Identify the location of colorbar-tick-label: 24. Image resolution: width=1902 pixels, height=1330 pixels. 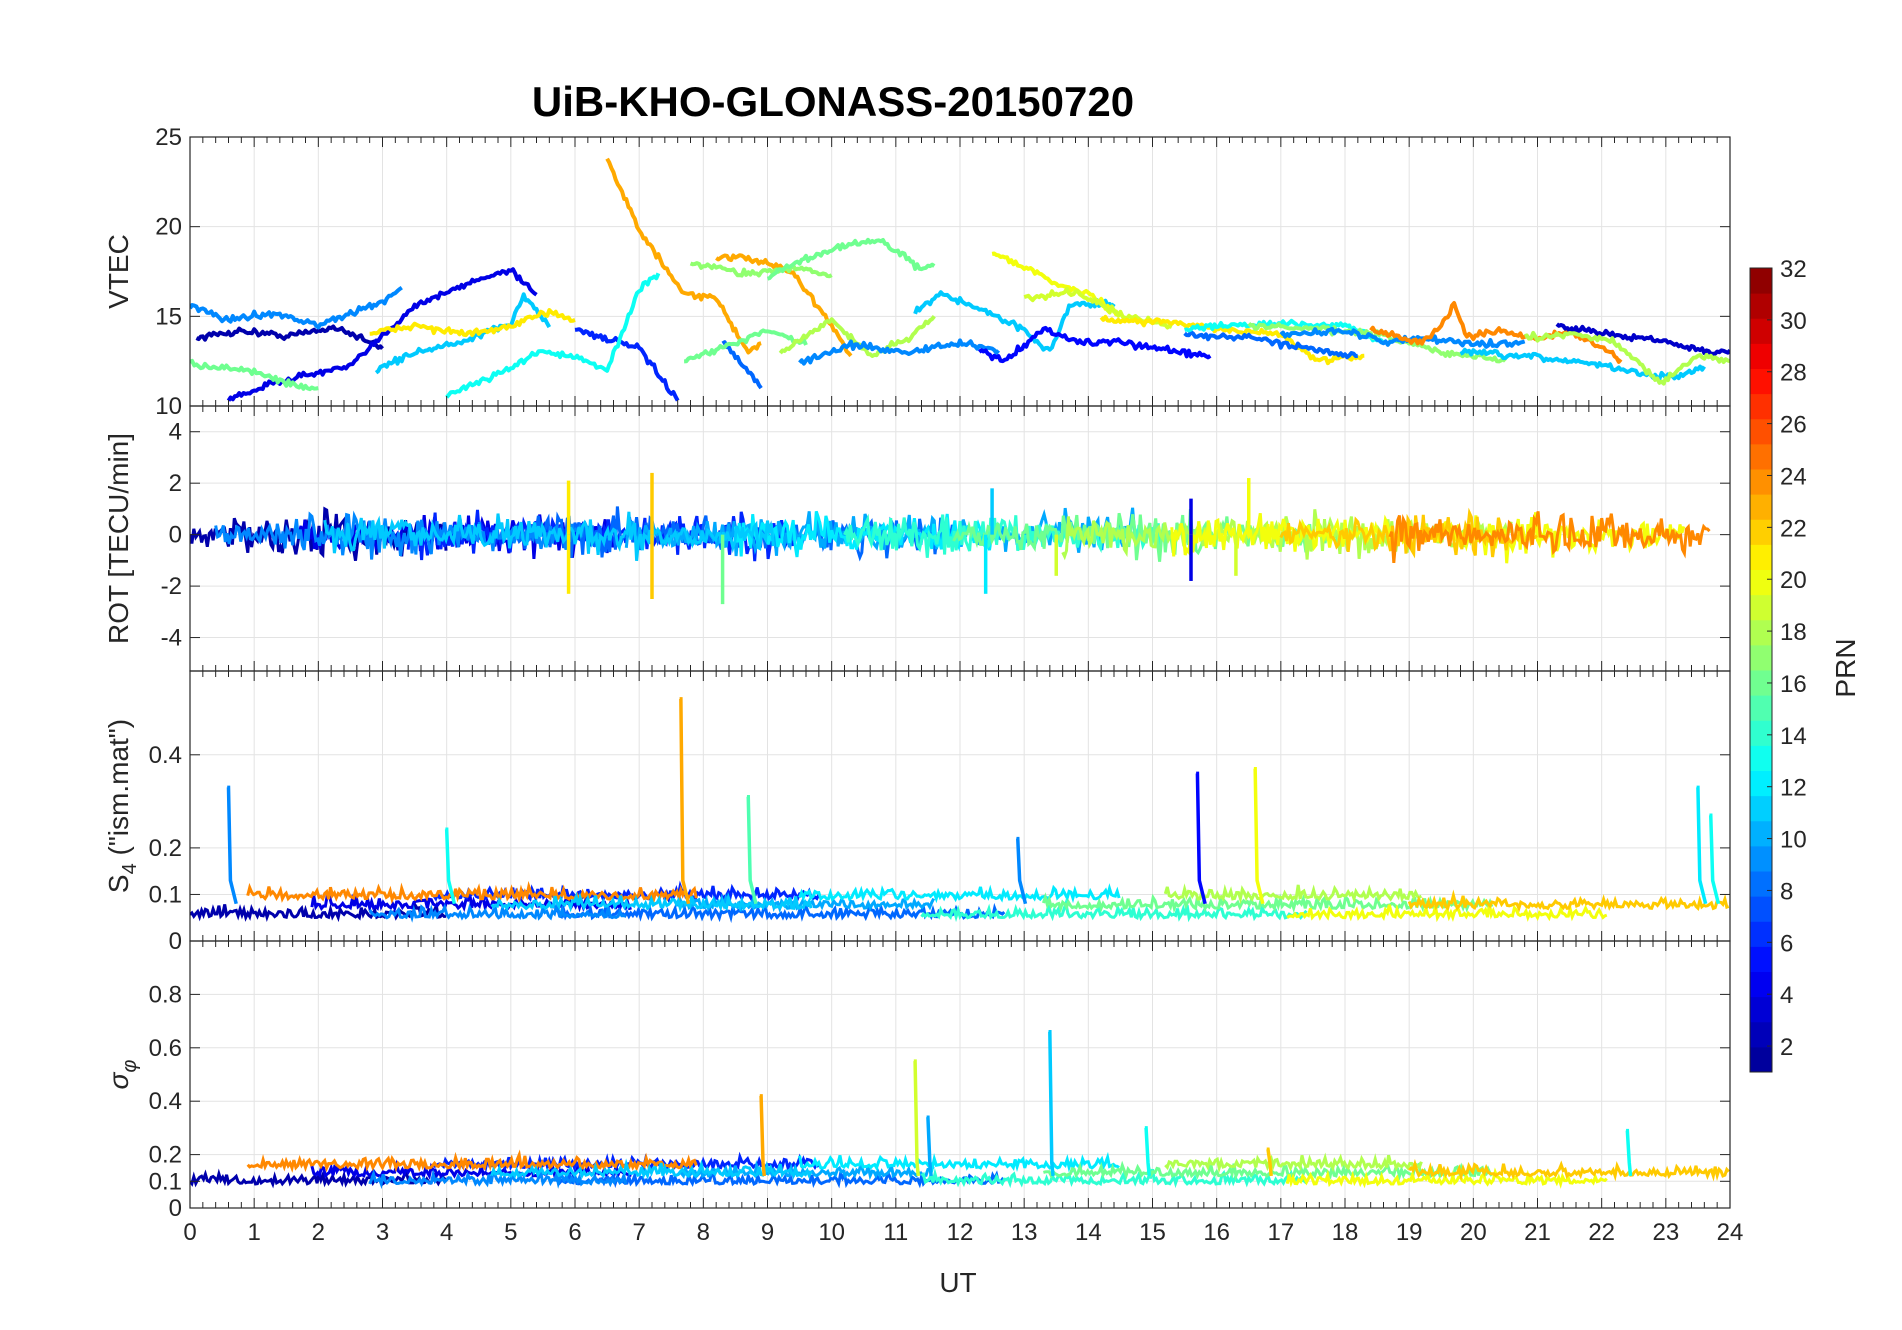
(1793, 476).